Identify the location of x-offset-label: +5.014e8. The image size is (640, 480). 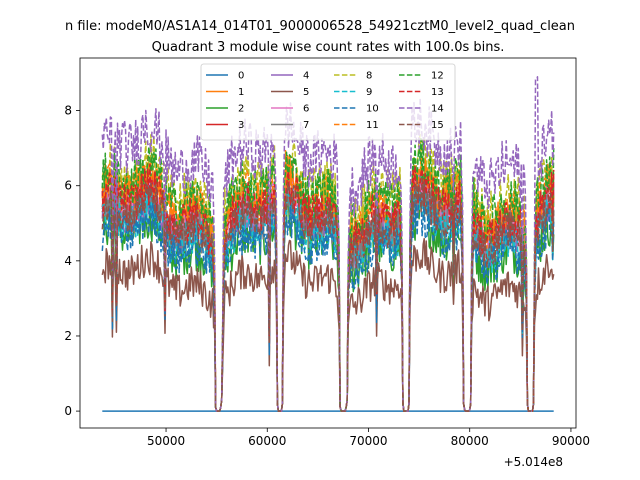
(533, 462).